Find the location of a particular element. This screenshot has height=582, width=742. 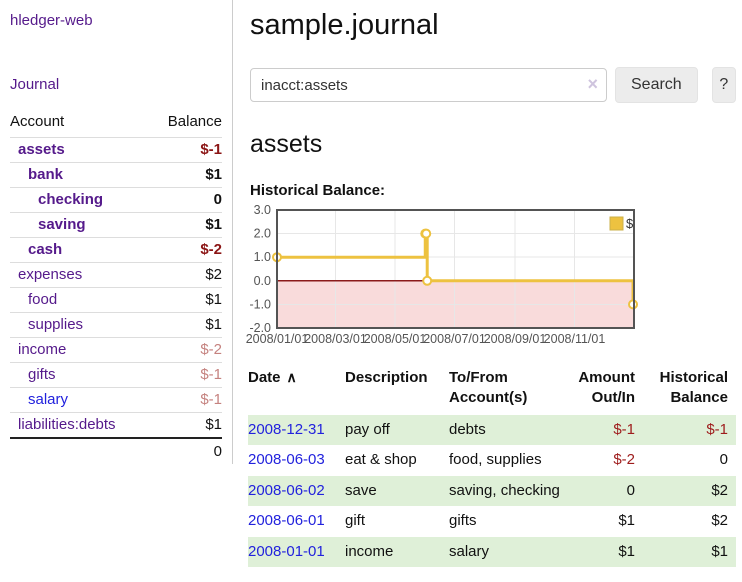

account-link: checking is located at coordinates (71, 199).